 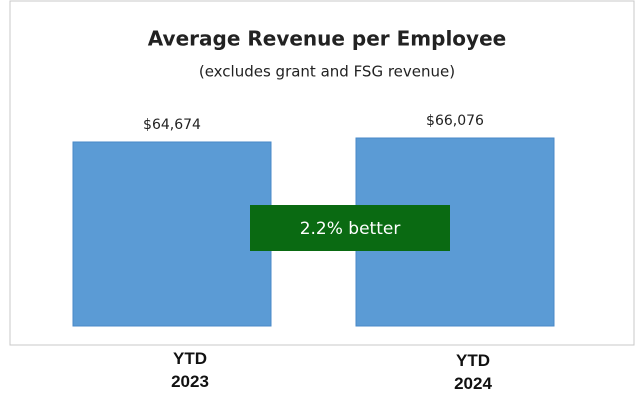 I want to click on annotation-box, so click(x=350, y=228).